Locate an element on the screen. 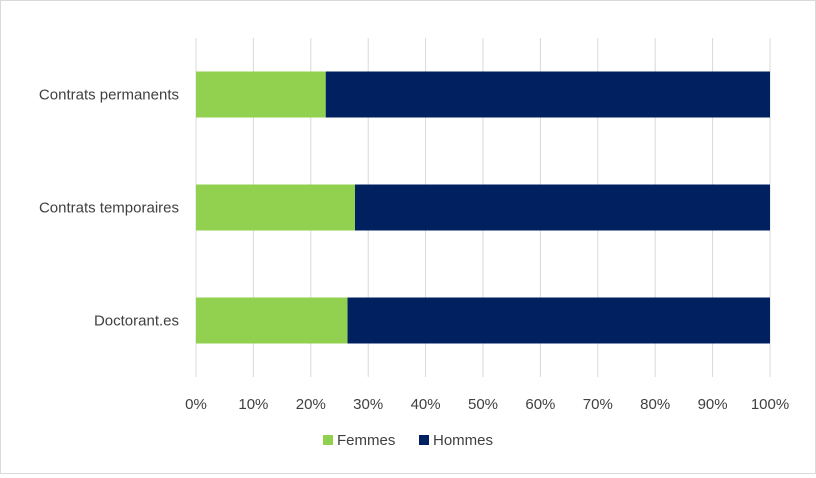 Image resolution: width=816 pixels, height=478 pixels. category-label: Contrats temporaires is located at coordinates (109, 208).